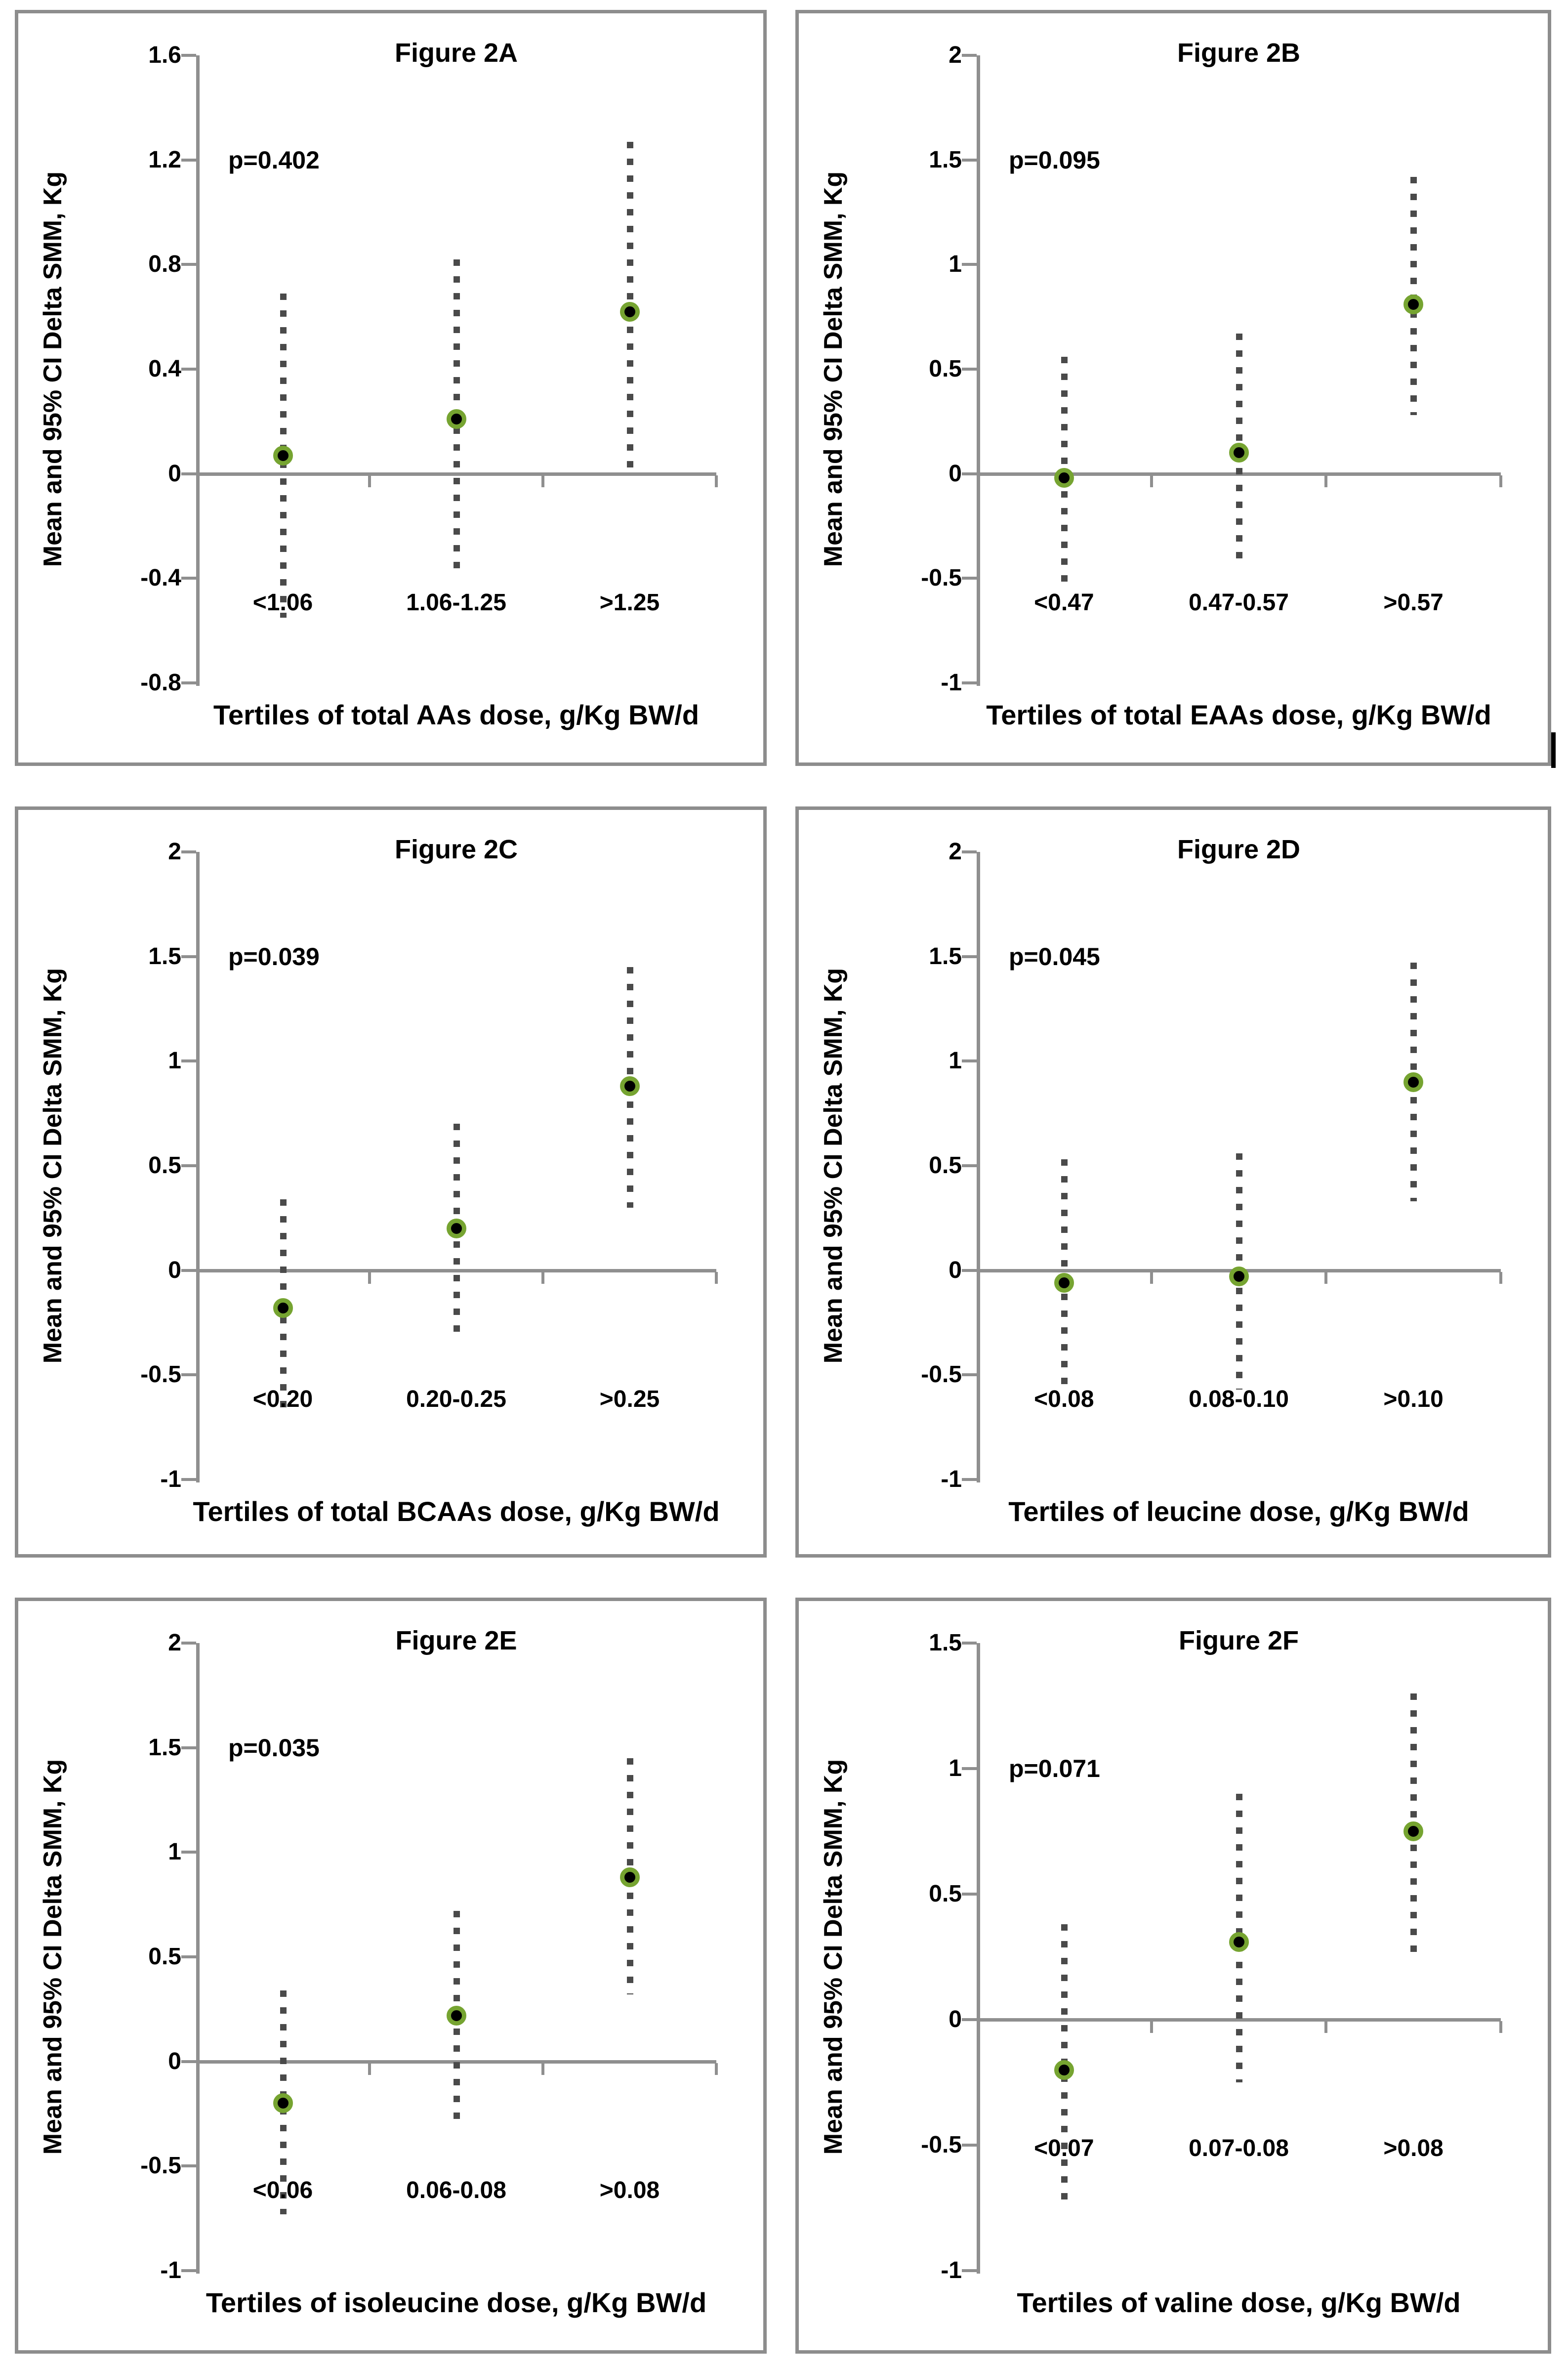  What do you see at coordinates (629, 602) in the screenshot?
I see `x-category-label: >1.25` at bounding box center [629, 602].